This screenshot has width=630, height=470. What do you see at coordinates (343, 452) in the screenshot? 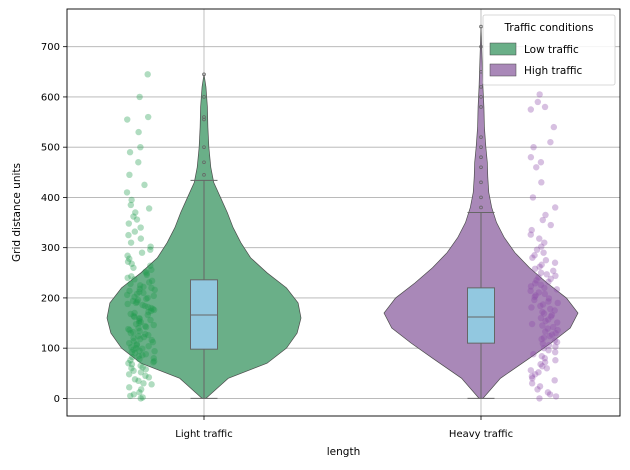
I see `x-axis-label: length` at bounding box center [343, 452].